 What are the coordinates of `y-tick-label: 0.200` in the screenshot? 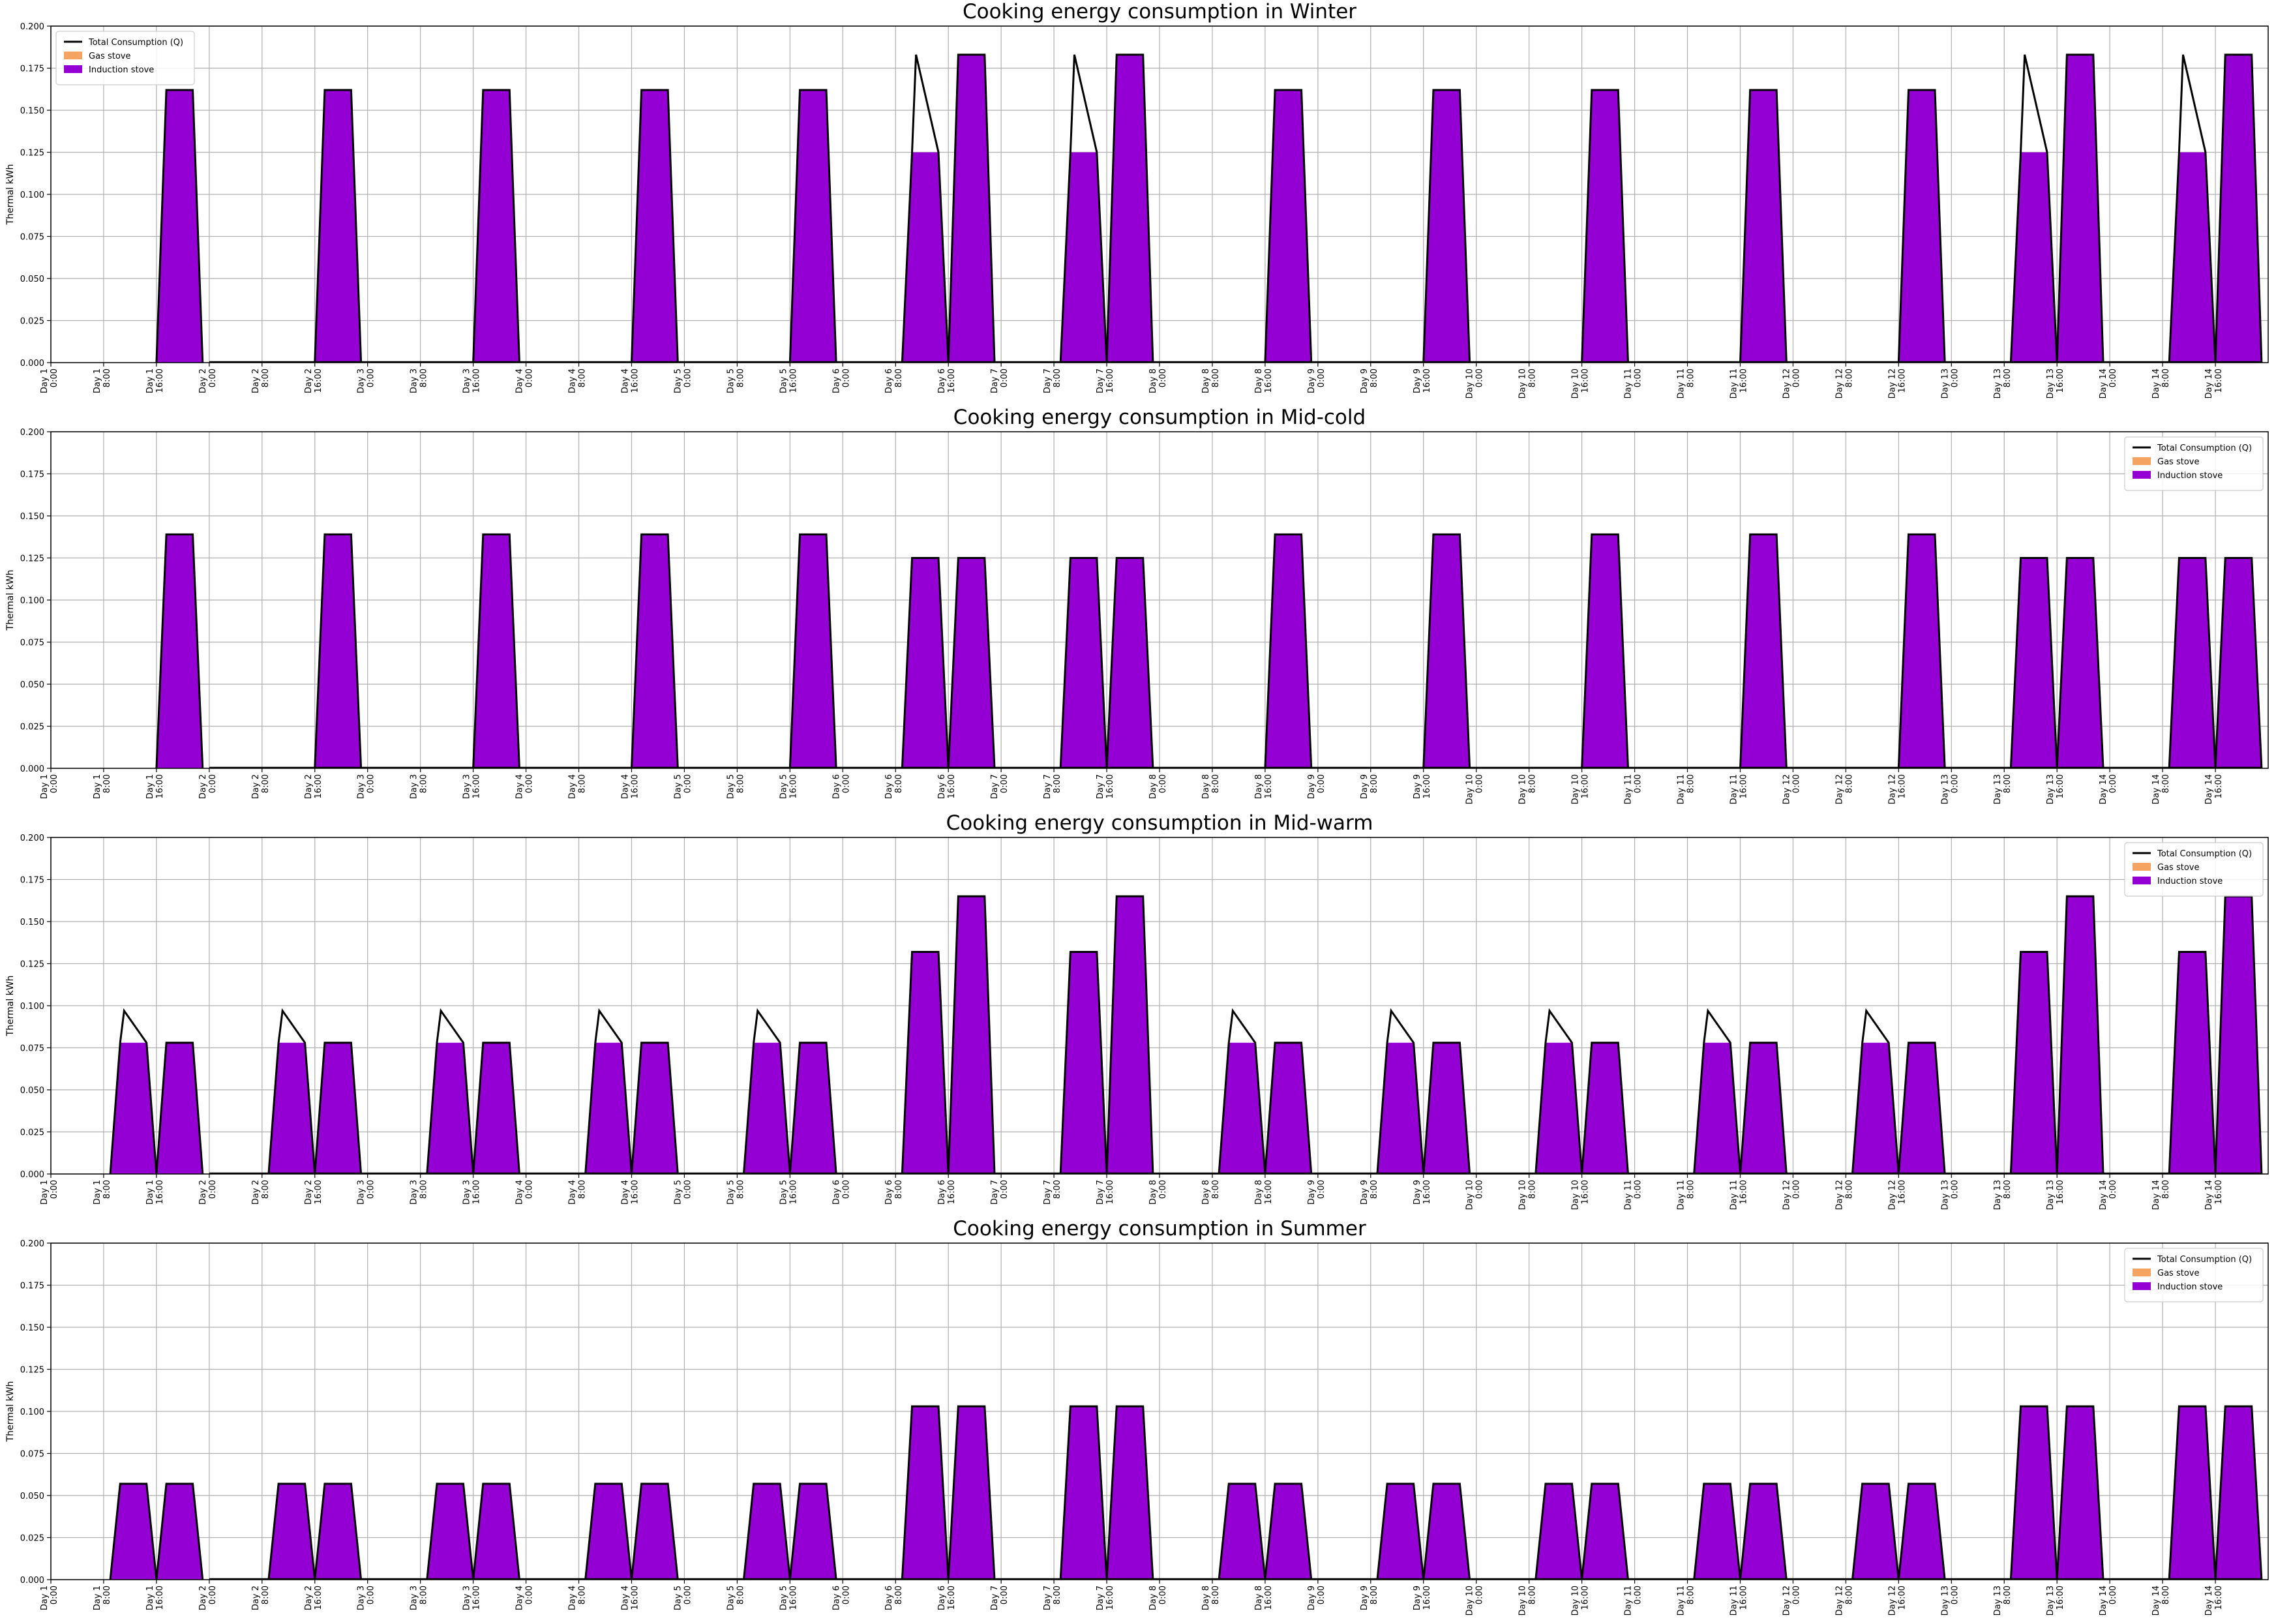 It's located at (32, 27).